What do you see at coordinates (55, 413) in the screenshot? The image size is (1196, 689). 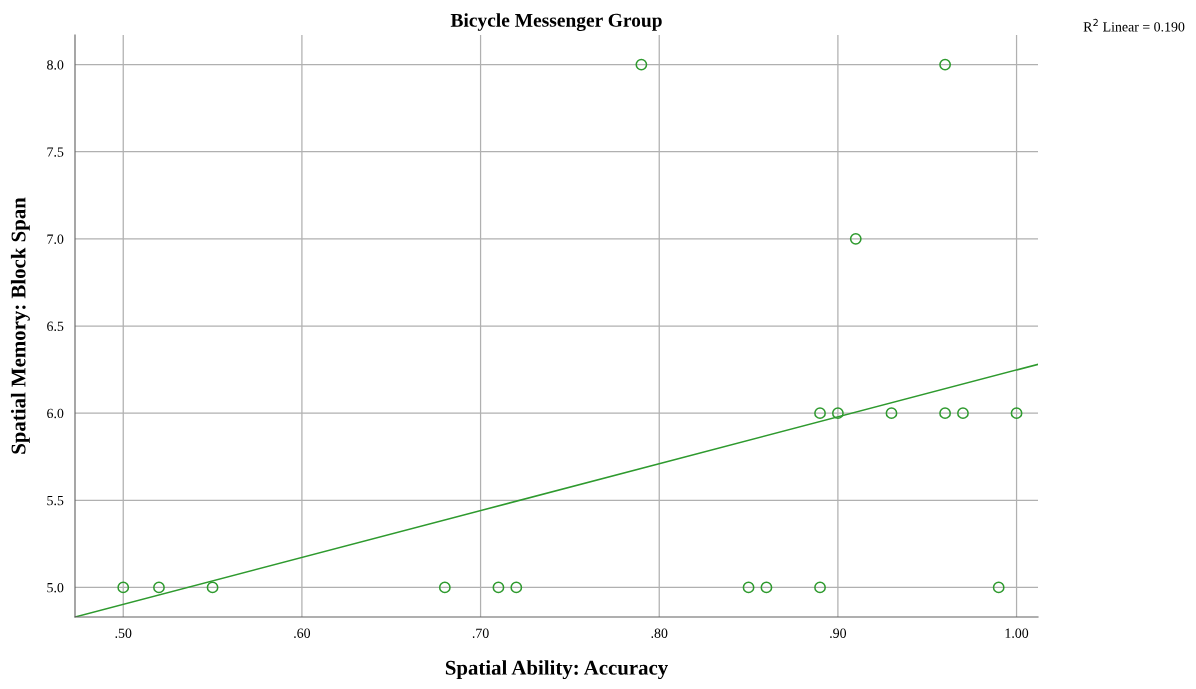 I see `y-tick-label: 6.0` at bounding box center [55, 413].